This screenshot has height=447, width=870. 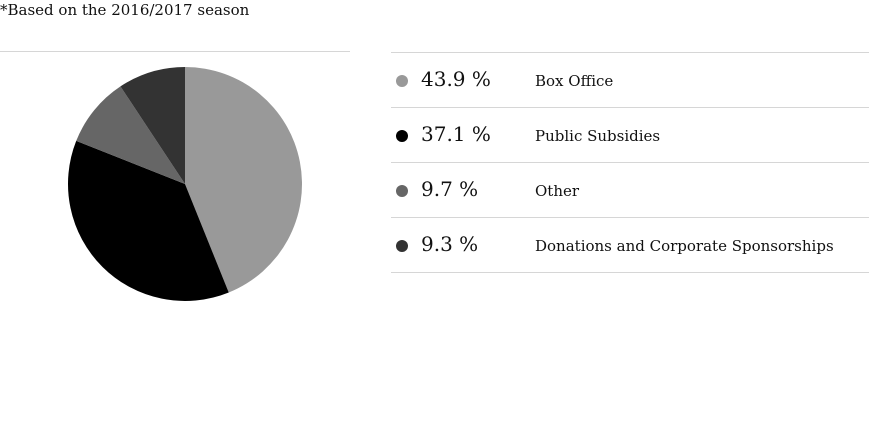 What do you see at coordinates (630, 190) in the screenshot?
I see `legend-item-other: 9.7 % Other` at bounding box center [630, 190].